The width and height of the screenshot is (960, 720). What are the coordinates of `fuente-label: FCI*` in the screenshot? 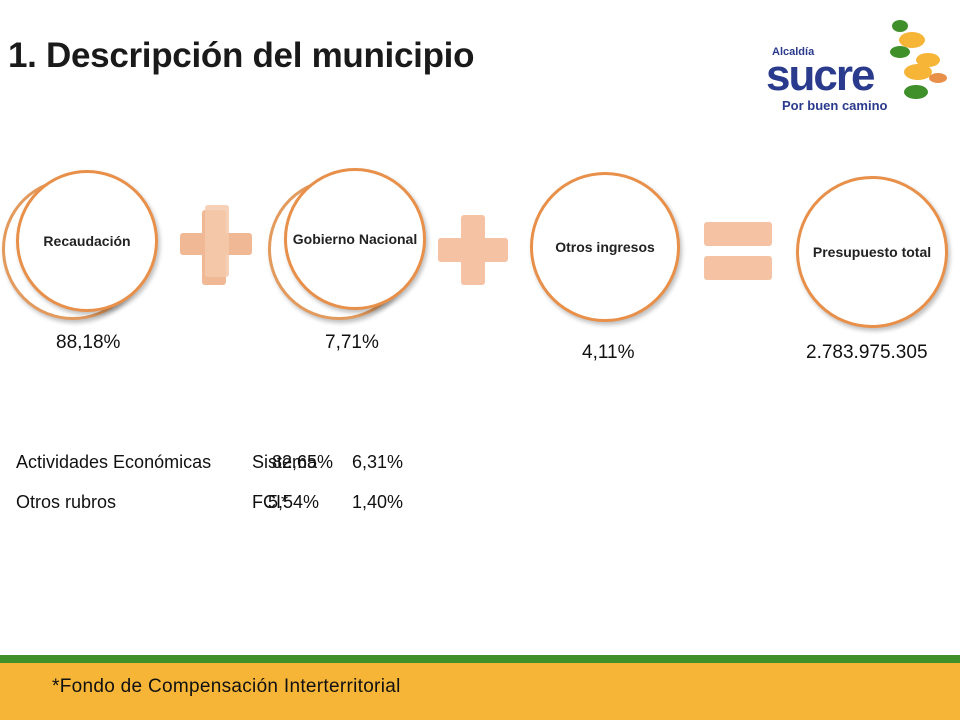 It's located at (270, 502).